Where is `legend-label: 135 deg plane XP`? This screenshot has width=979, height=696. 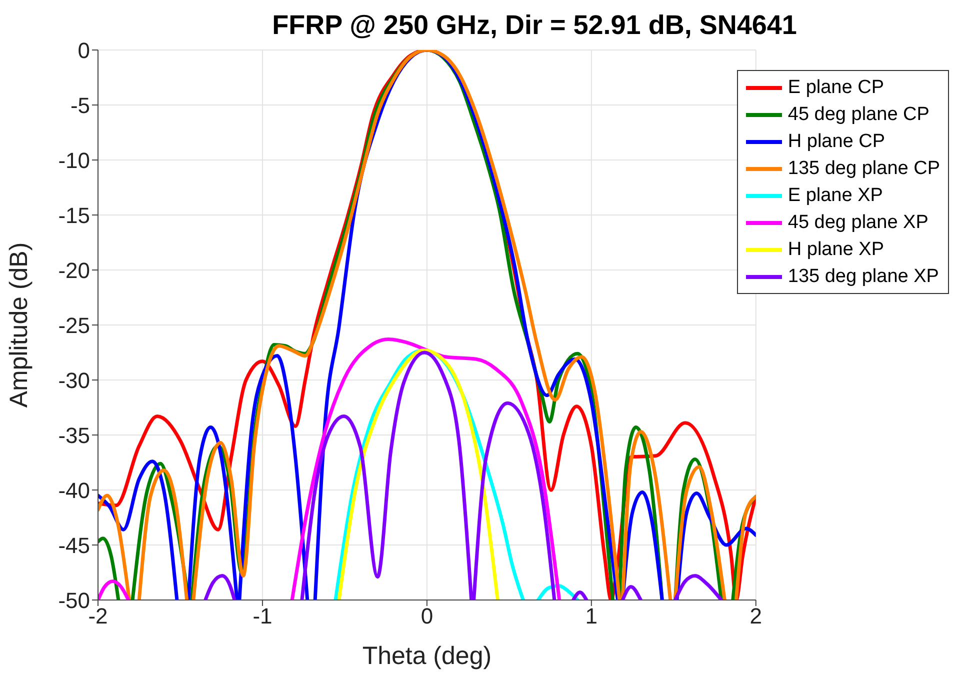
legend-label: 135 deg plane XP is located at coordinates (863, 277).